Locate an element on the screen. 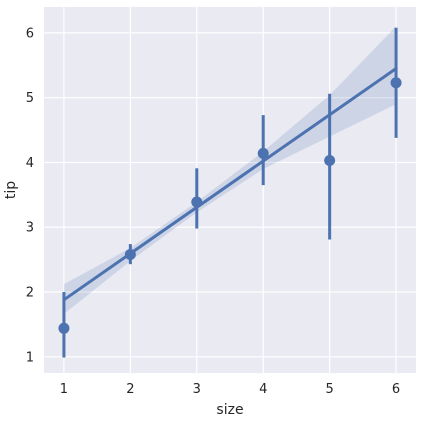 This screenshot has width=425, height=430. x-tick-label: 6 is located at coordinates (396, 389).